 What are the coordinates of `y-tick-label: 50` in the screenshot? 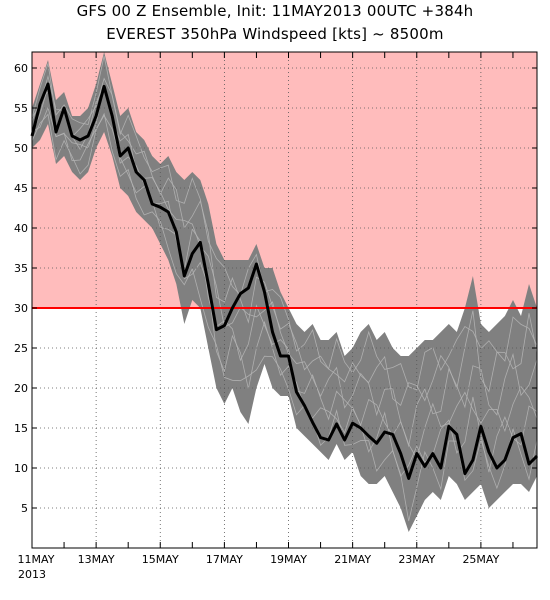 It's located at (21, 148).